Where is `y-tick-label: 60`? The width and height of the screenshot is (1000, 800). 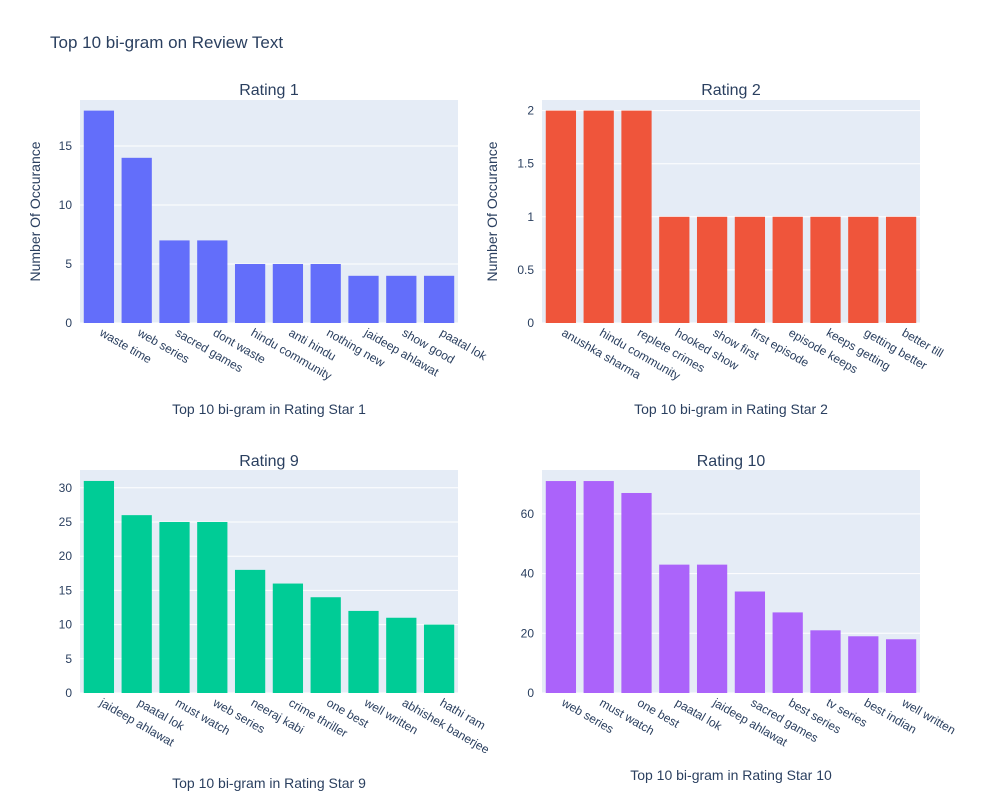 y-tick-label: 60 is located at coordinates (528, 514).